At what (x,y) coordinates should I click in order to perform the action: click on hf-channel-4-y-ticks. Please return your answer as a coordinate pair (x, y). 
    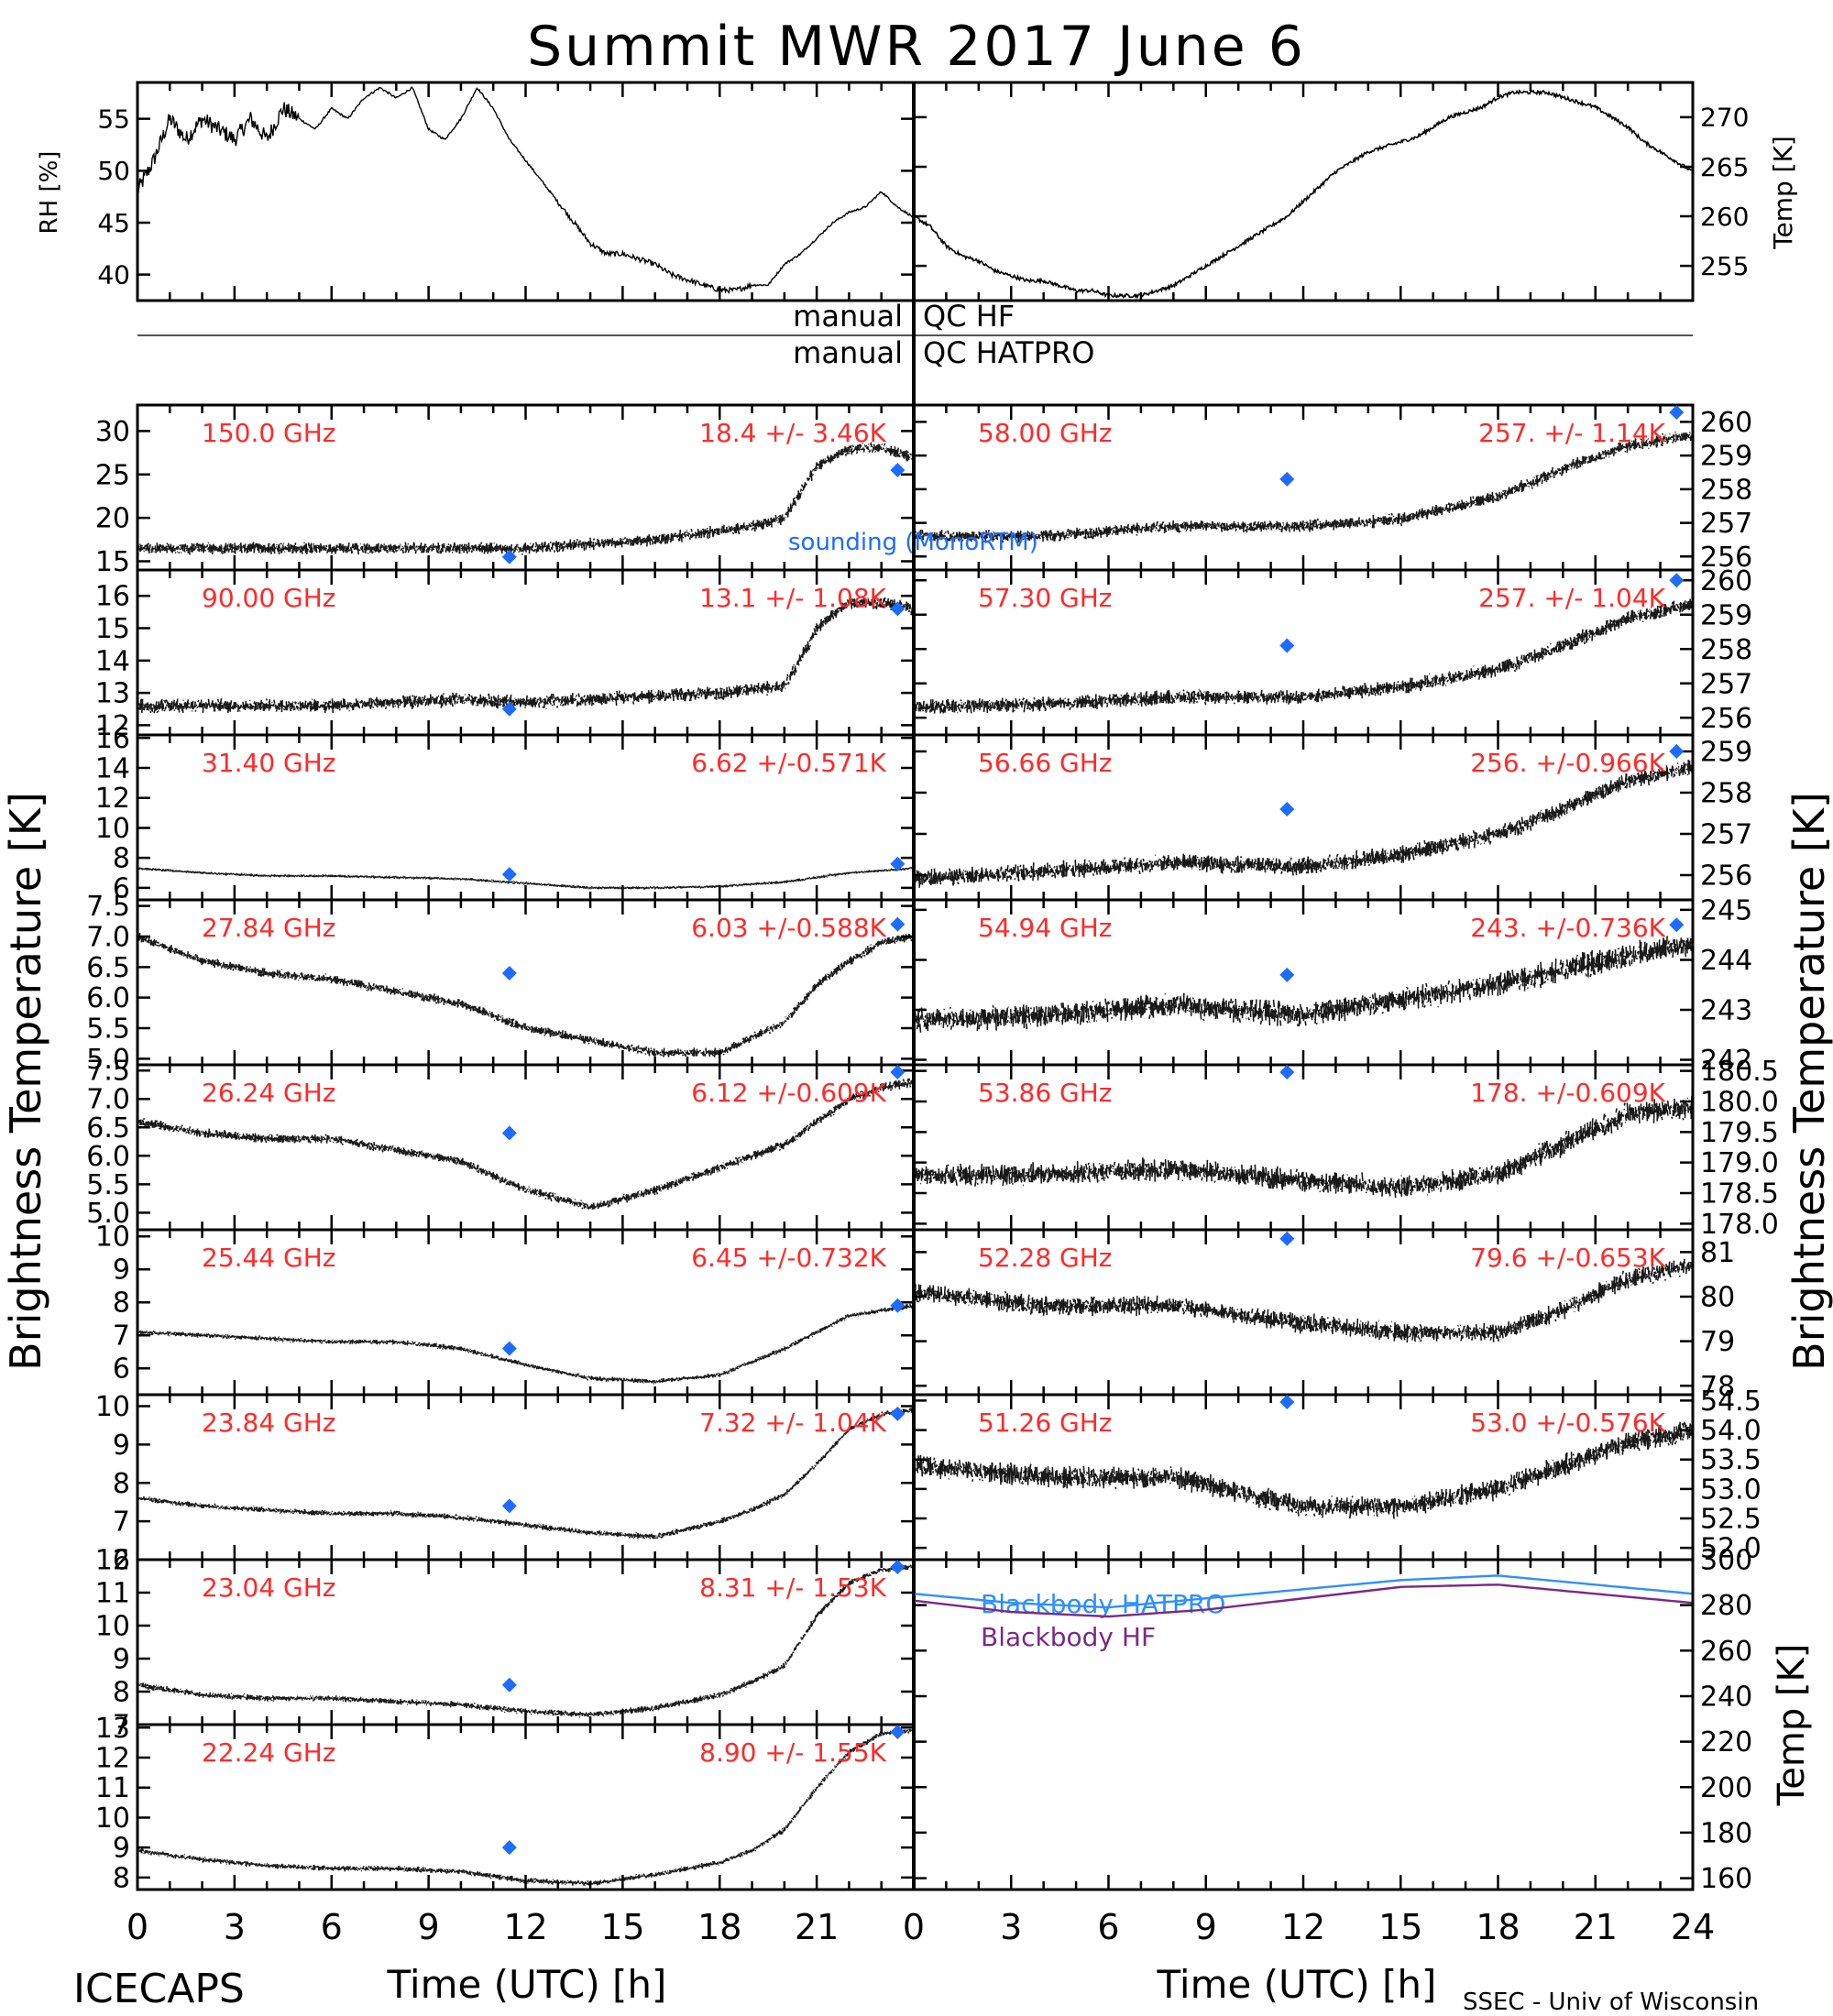
    Looking at the image, I should click on (525, 1141).